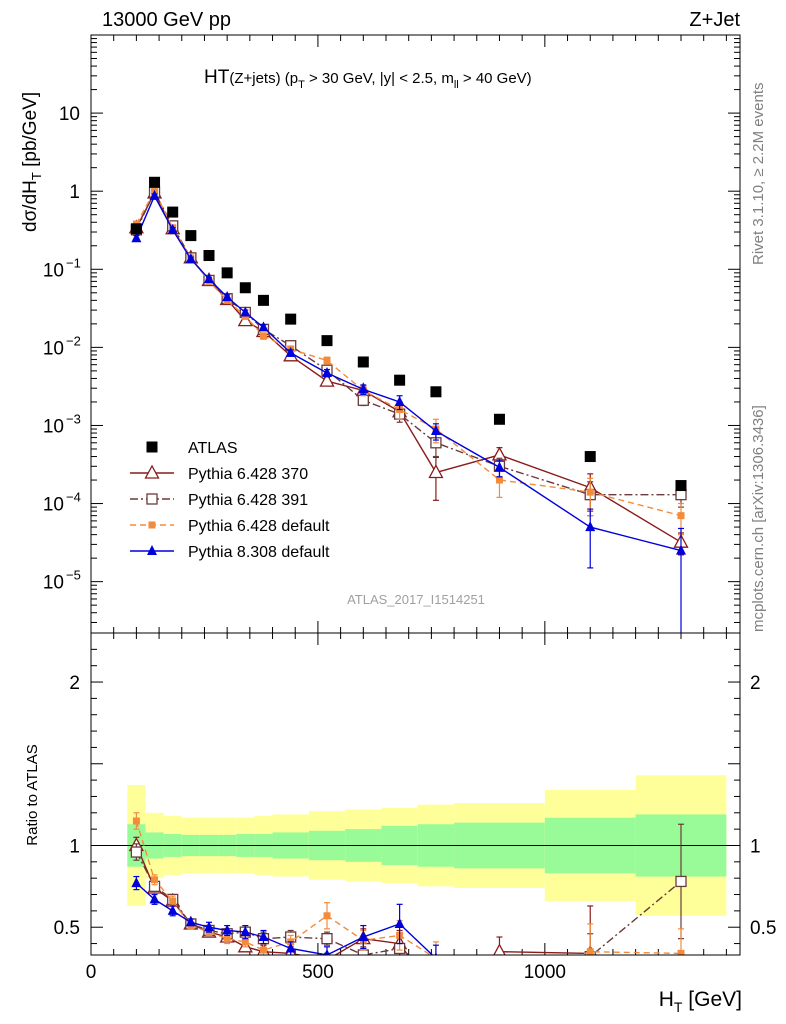 Image resolution: width=786 pixels, height=1024 pixels. Describe the element at coordinates (714, 20) in the screenshot. I see `header-right: Z+Jet` at that location.